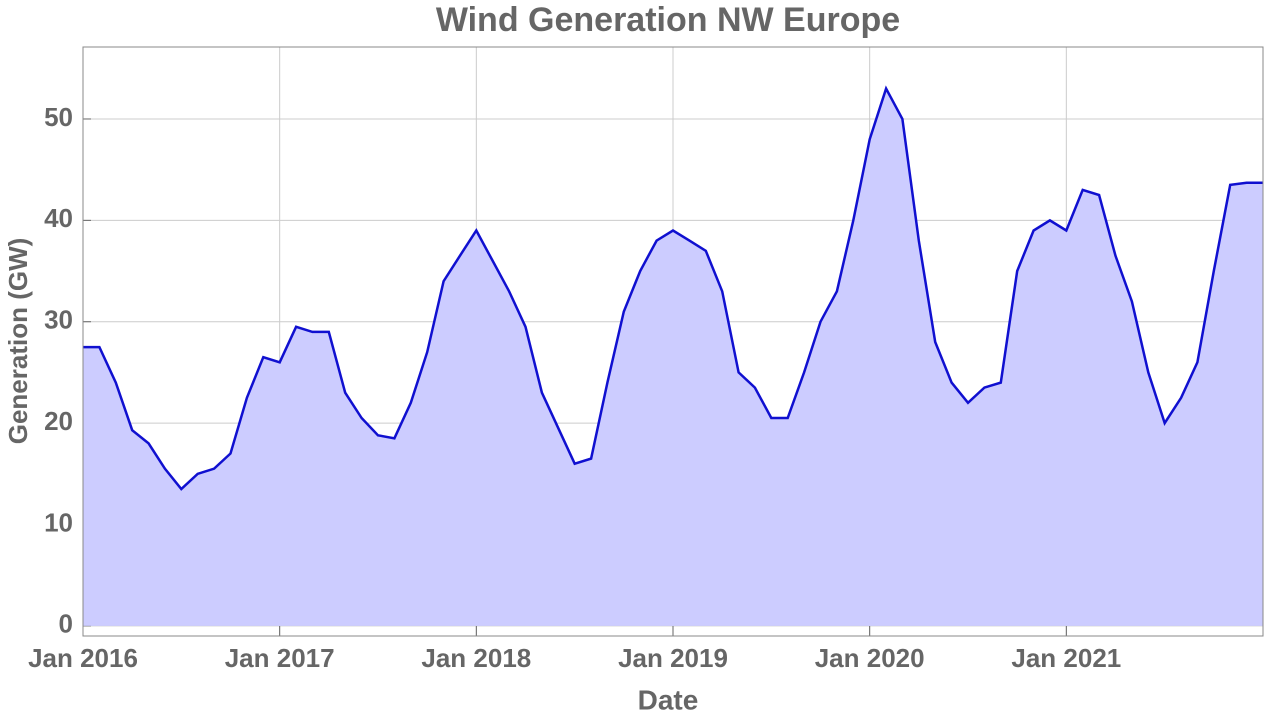 Image resolution: width=1264 pixels, height=720 pixels. Describe the element at coordinates (1066, 658) in the screenshot. I see `x-tick-label: Jan 2021` at that location.